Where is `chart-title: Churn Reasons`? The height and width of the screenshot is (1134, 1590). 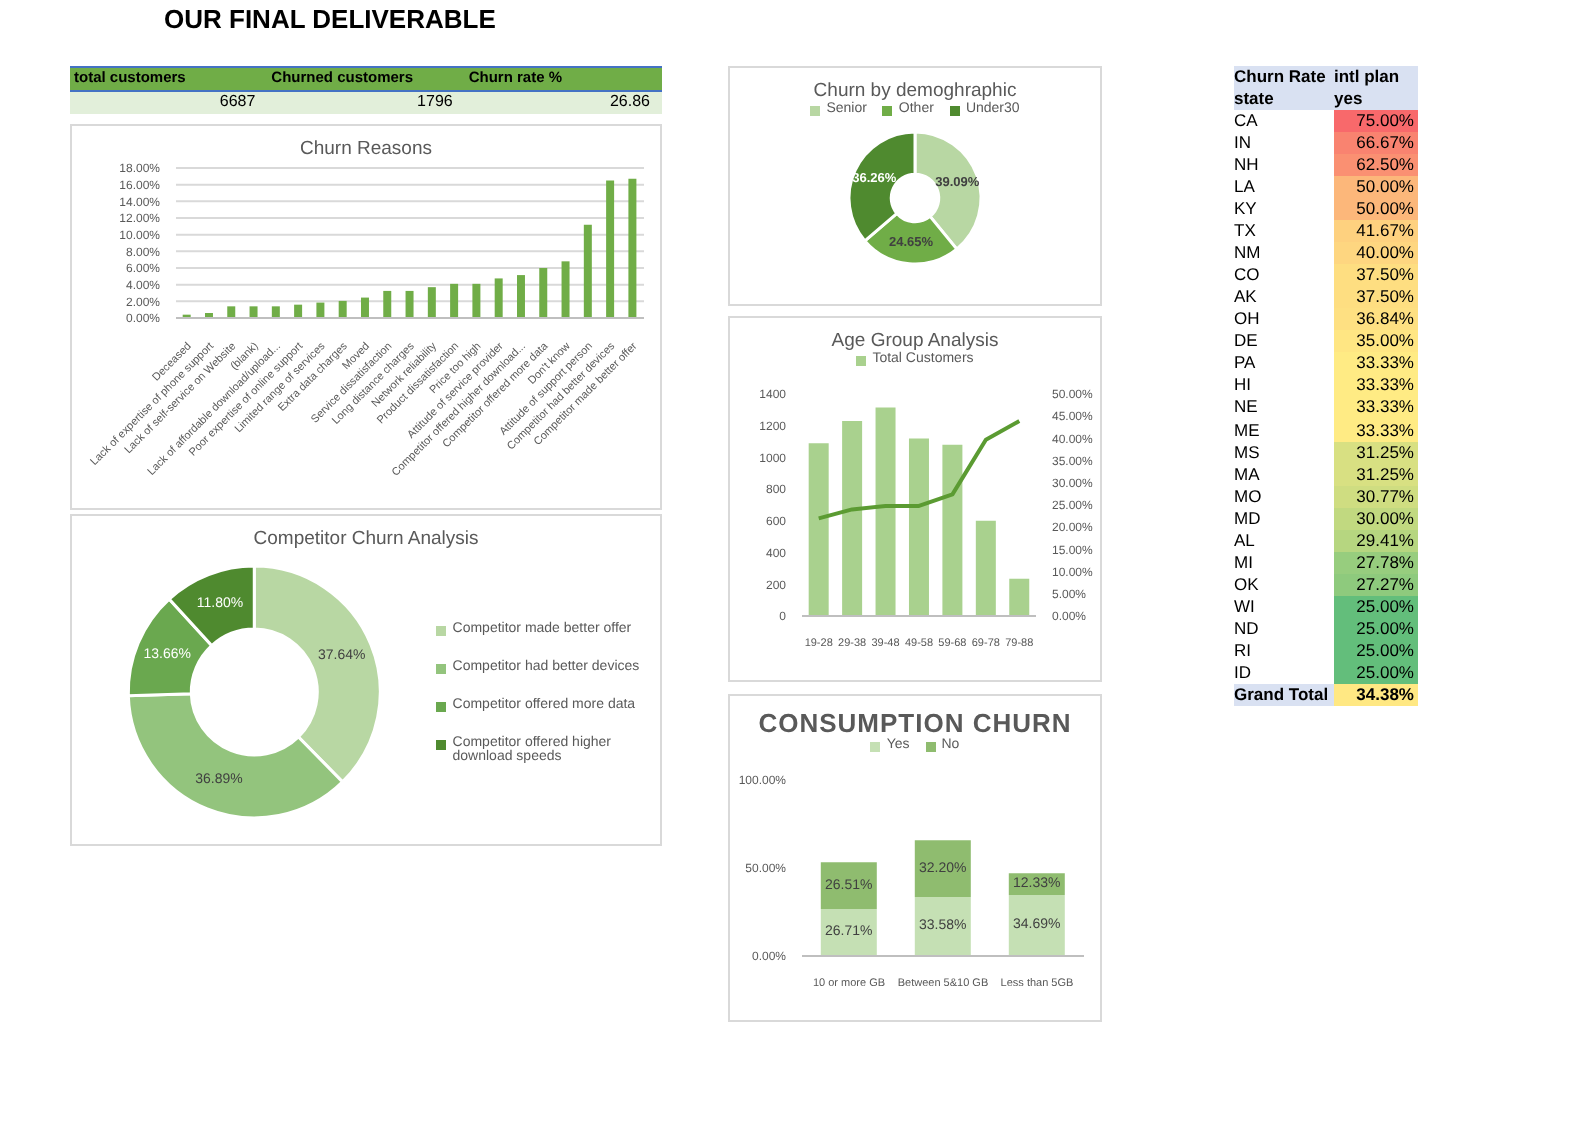
chart-title: Churn Reasons is located at coordinates (365, 148).